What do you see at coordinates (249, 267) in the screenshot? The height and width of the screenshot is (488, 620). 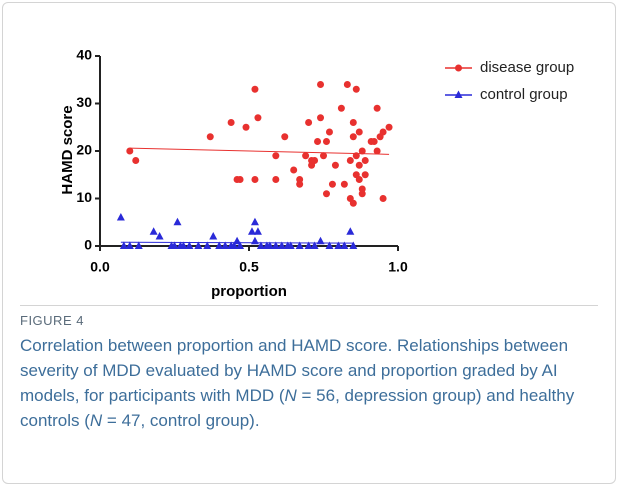 I see `x-tick-label: 0.5` at bounding box center [249, 267].